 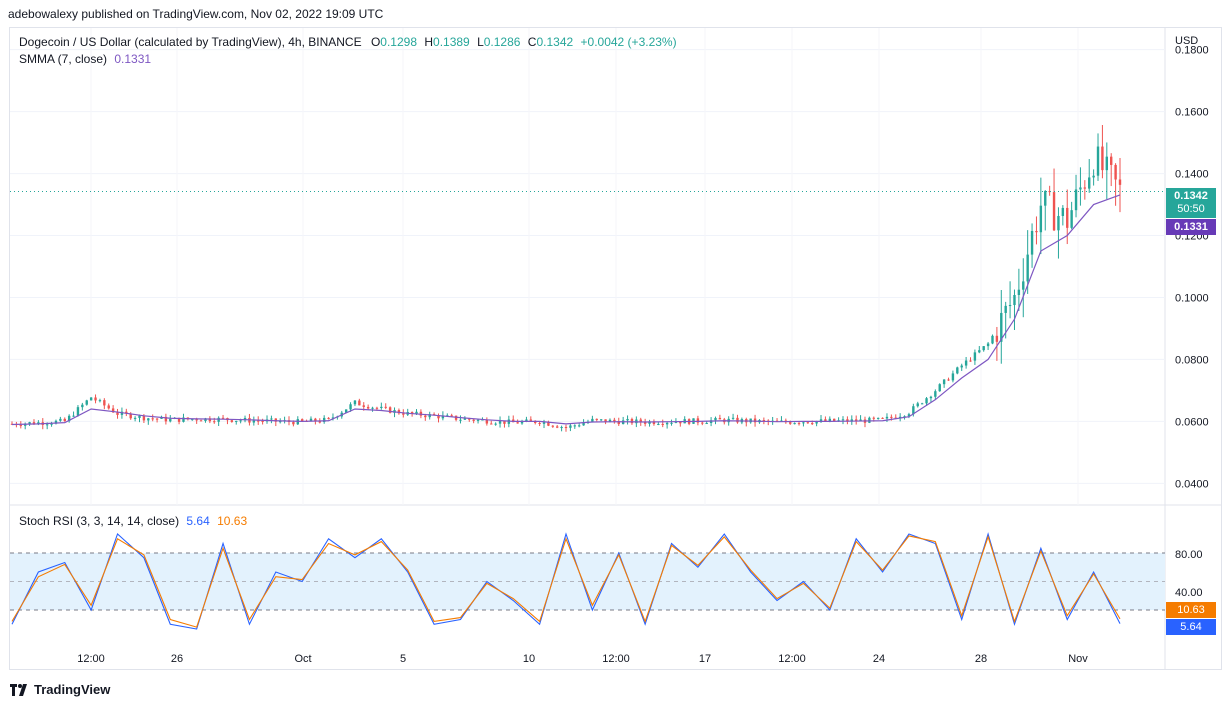 I want to click on smma-value: 0.1331, so click(x=133, y=59).